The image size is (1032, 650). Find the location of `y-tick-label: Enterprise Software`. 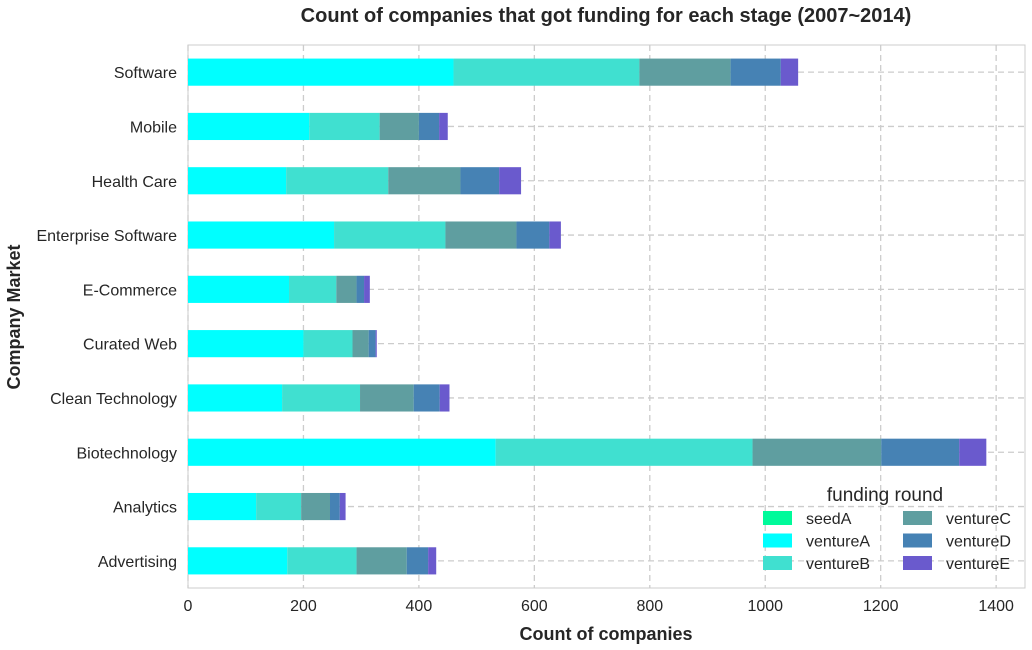

y-tick-label: Enterprise Software is located at coordinates (106, 236).